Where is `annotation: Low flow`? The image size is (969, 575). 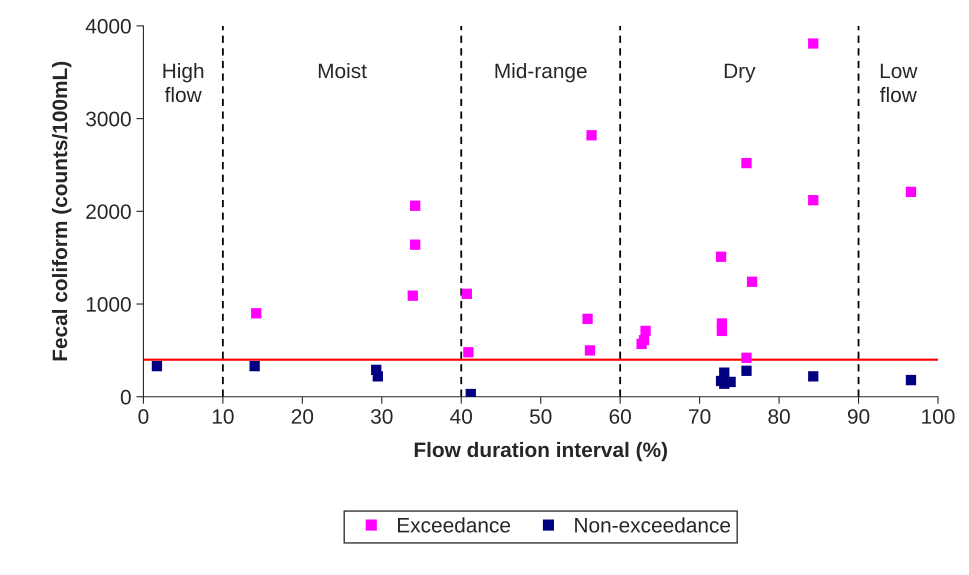 annotation: Low flow is located at coordinates (899, 83).